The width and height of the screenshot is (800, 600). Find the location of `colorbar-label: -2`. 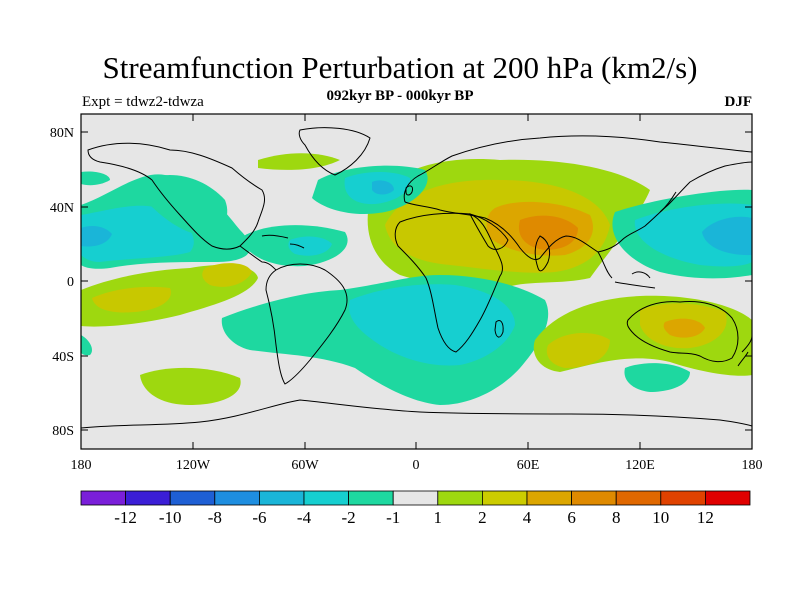

colorbar-label: -2 is located at coordinates (349, 517).